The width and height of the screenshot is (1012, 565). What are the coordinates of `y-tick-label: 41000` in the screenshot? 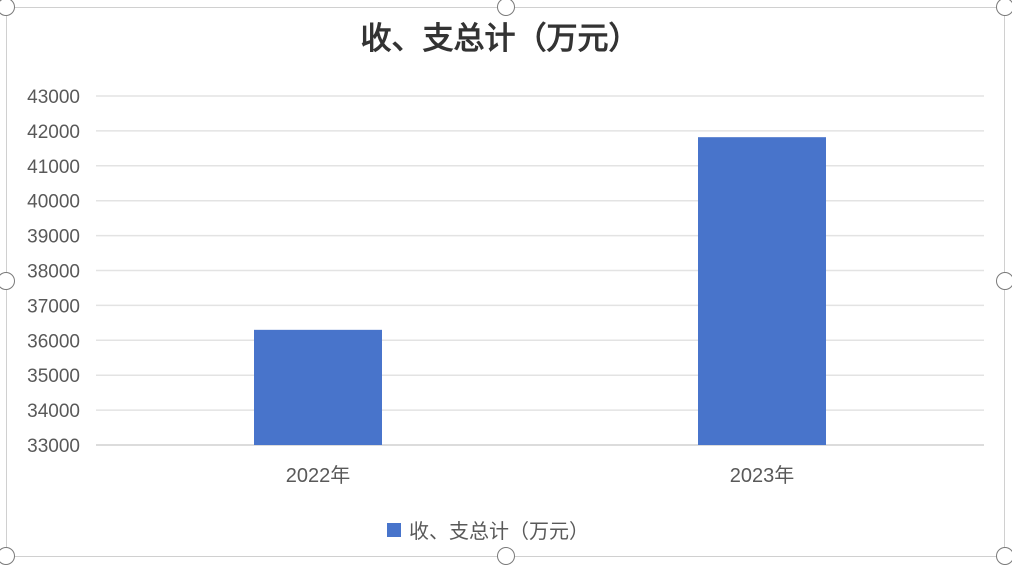 It's located at (53, 167).